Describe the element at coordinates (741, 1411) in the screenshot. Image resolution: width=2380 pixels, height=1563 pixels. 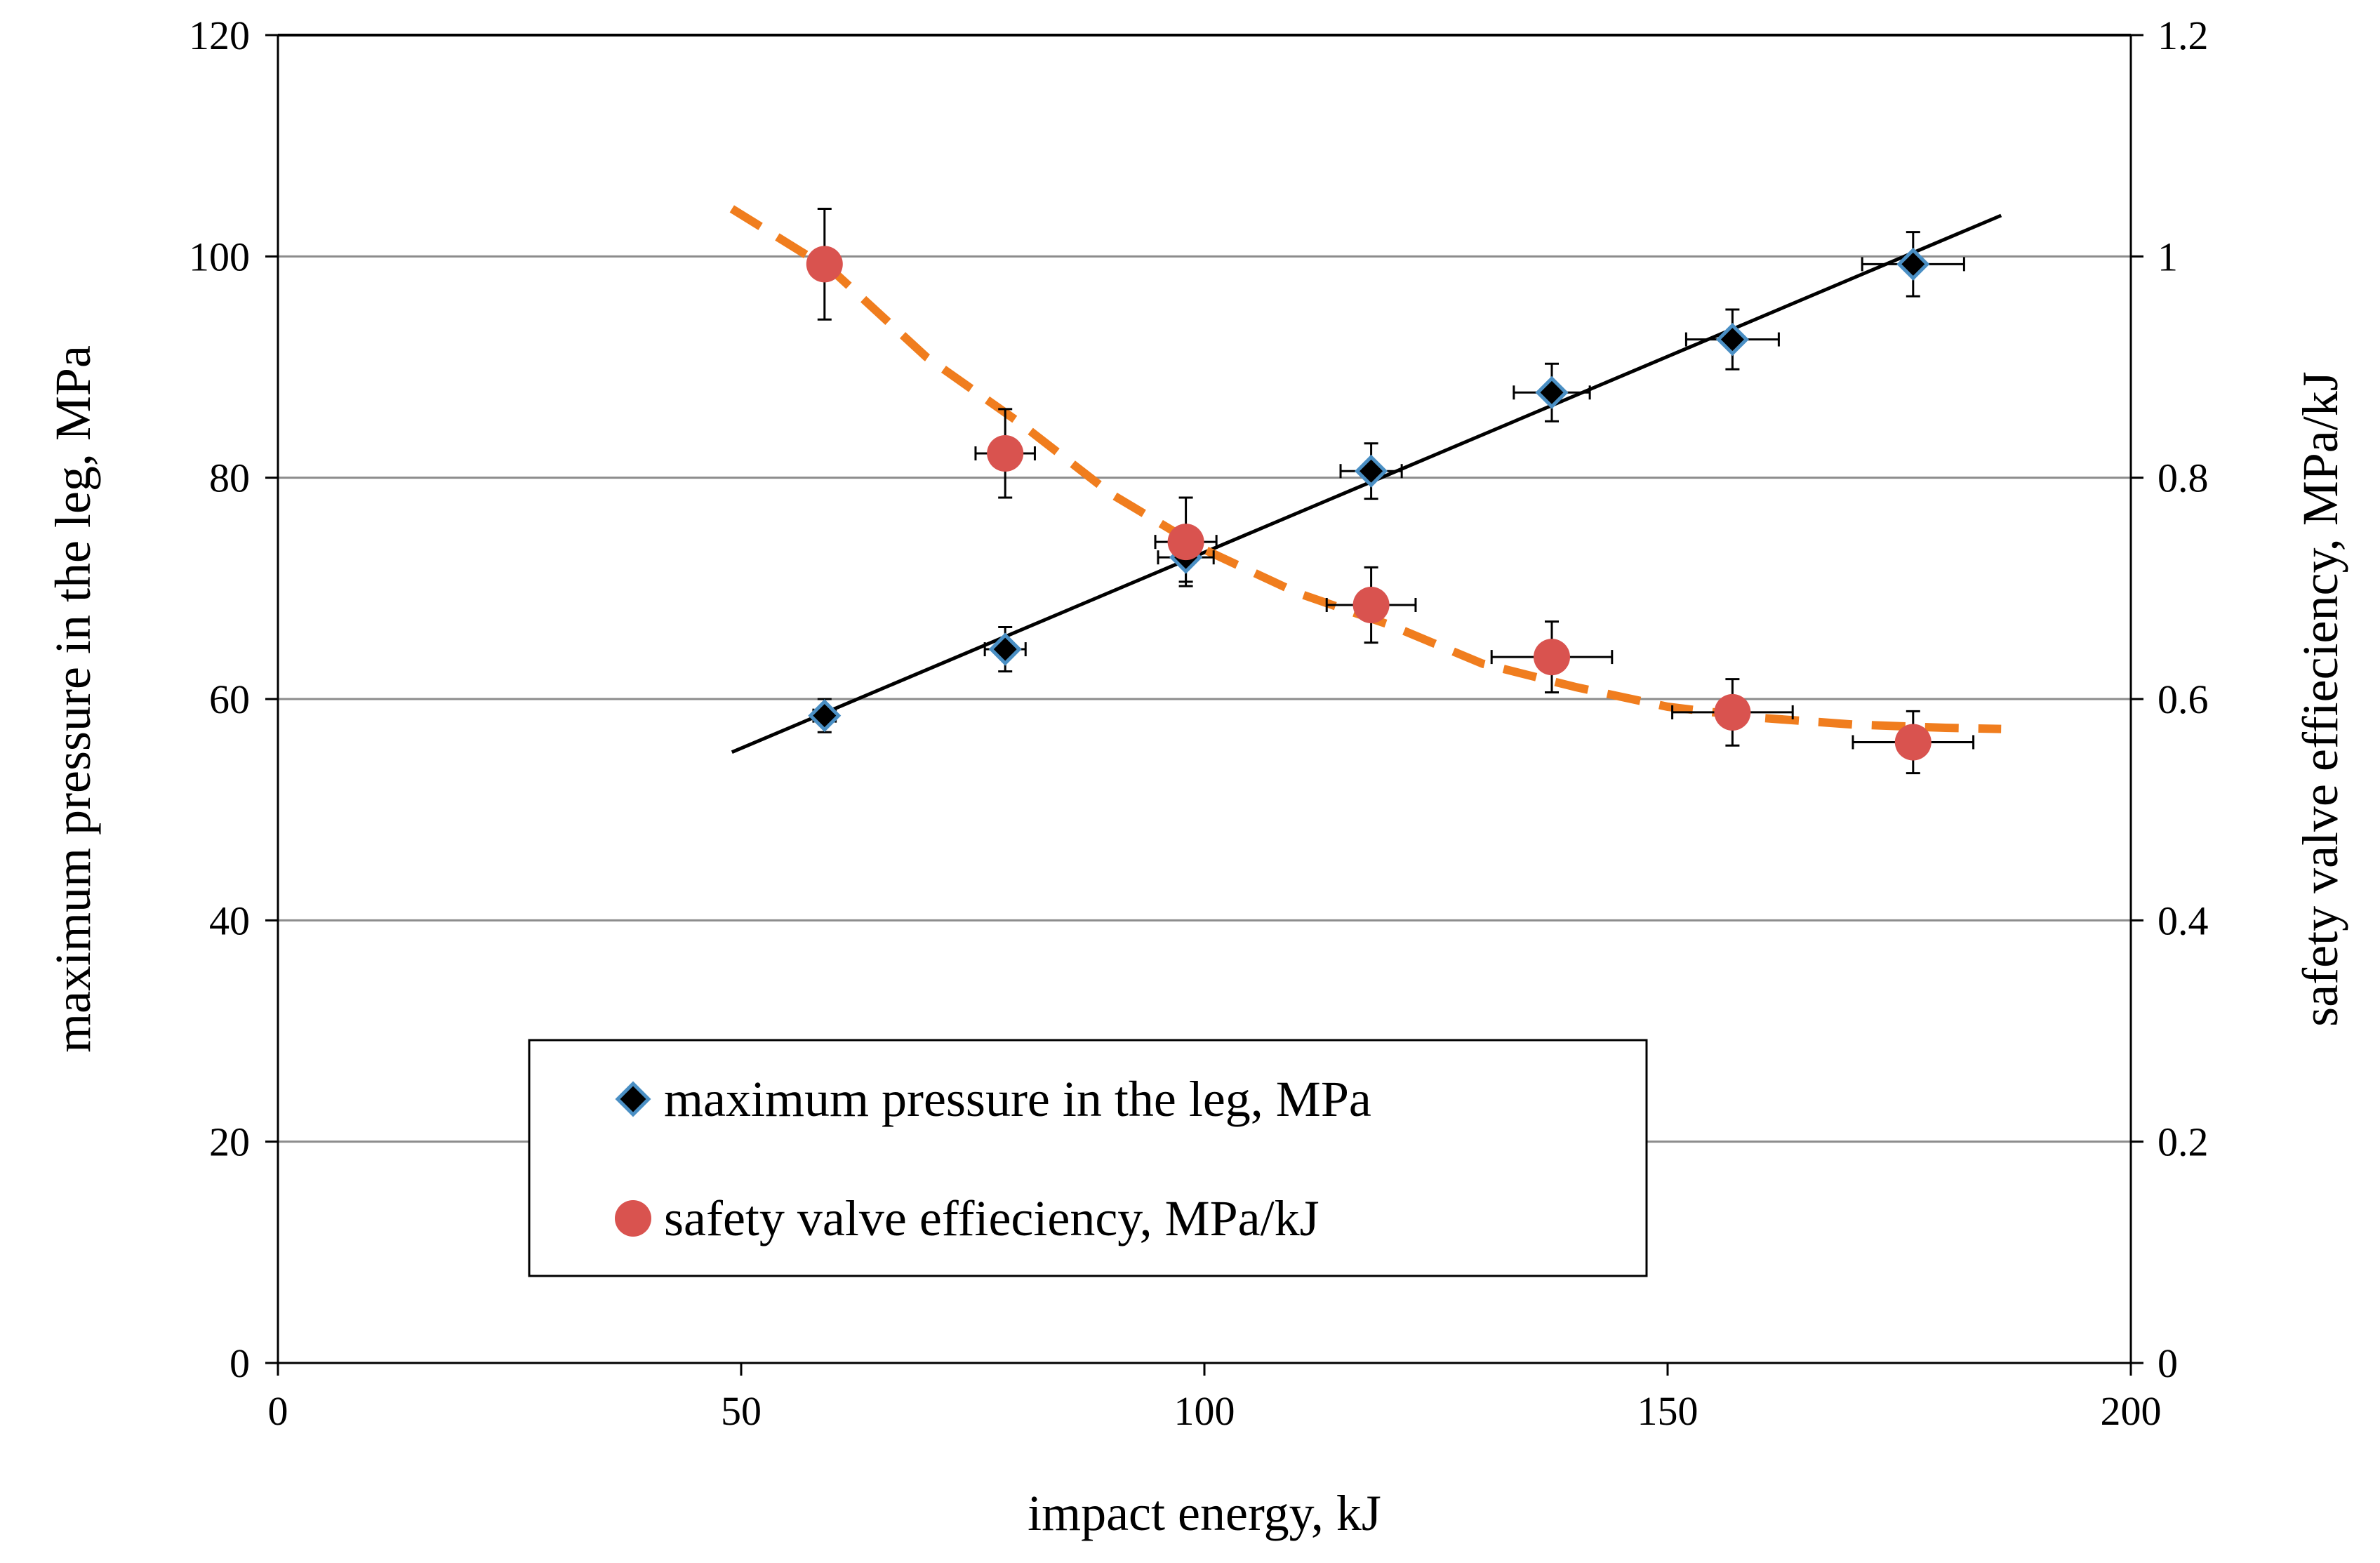
I see `x-tick-label: 50` at that location.